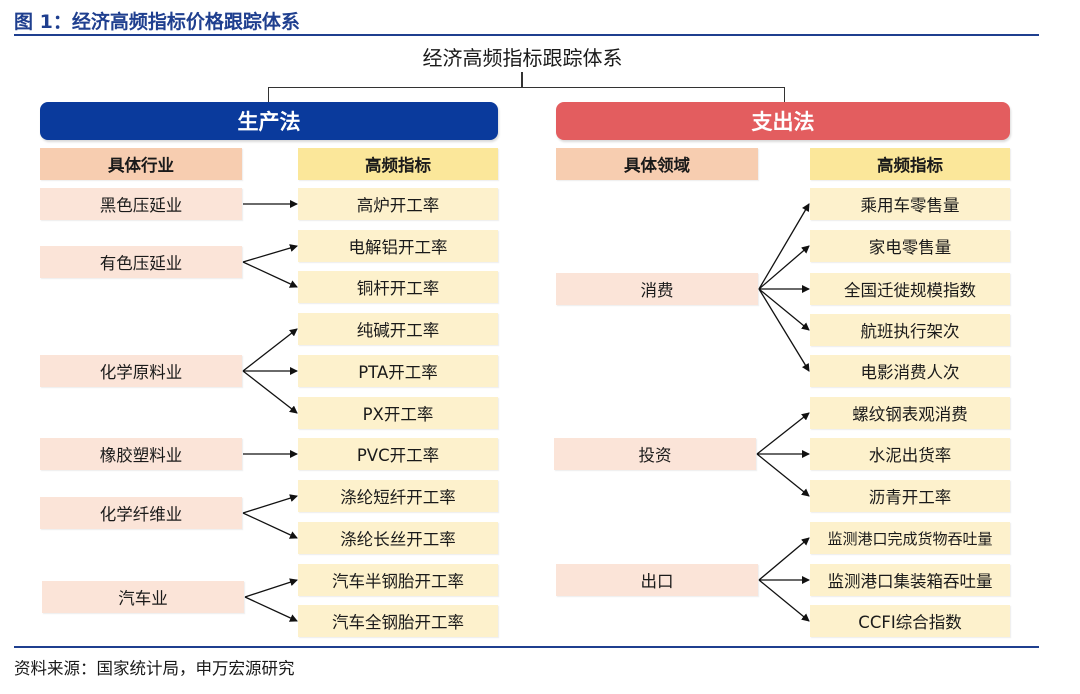 The image size is (1080, 694). Describe the element at coordinates (526, 647) in the screenshot. I see `bottom-rule` at that location.